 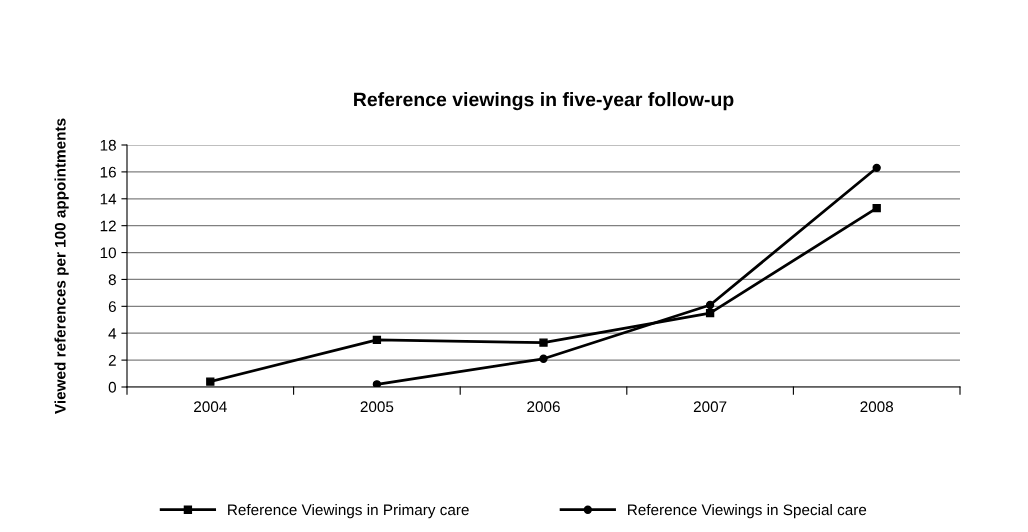 What do you see at coordinates (210, 407) in the screenshot?
I see `x-tick-label: 2004` at bounding box center [210, 407].